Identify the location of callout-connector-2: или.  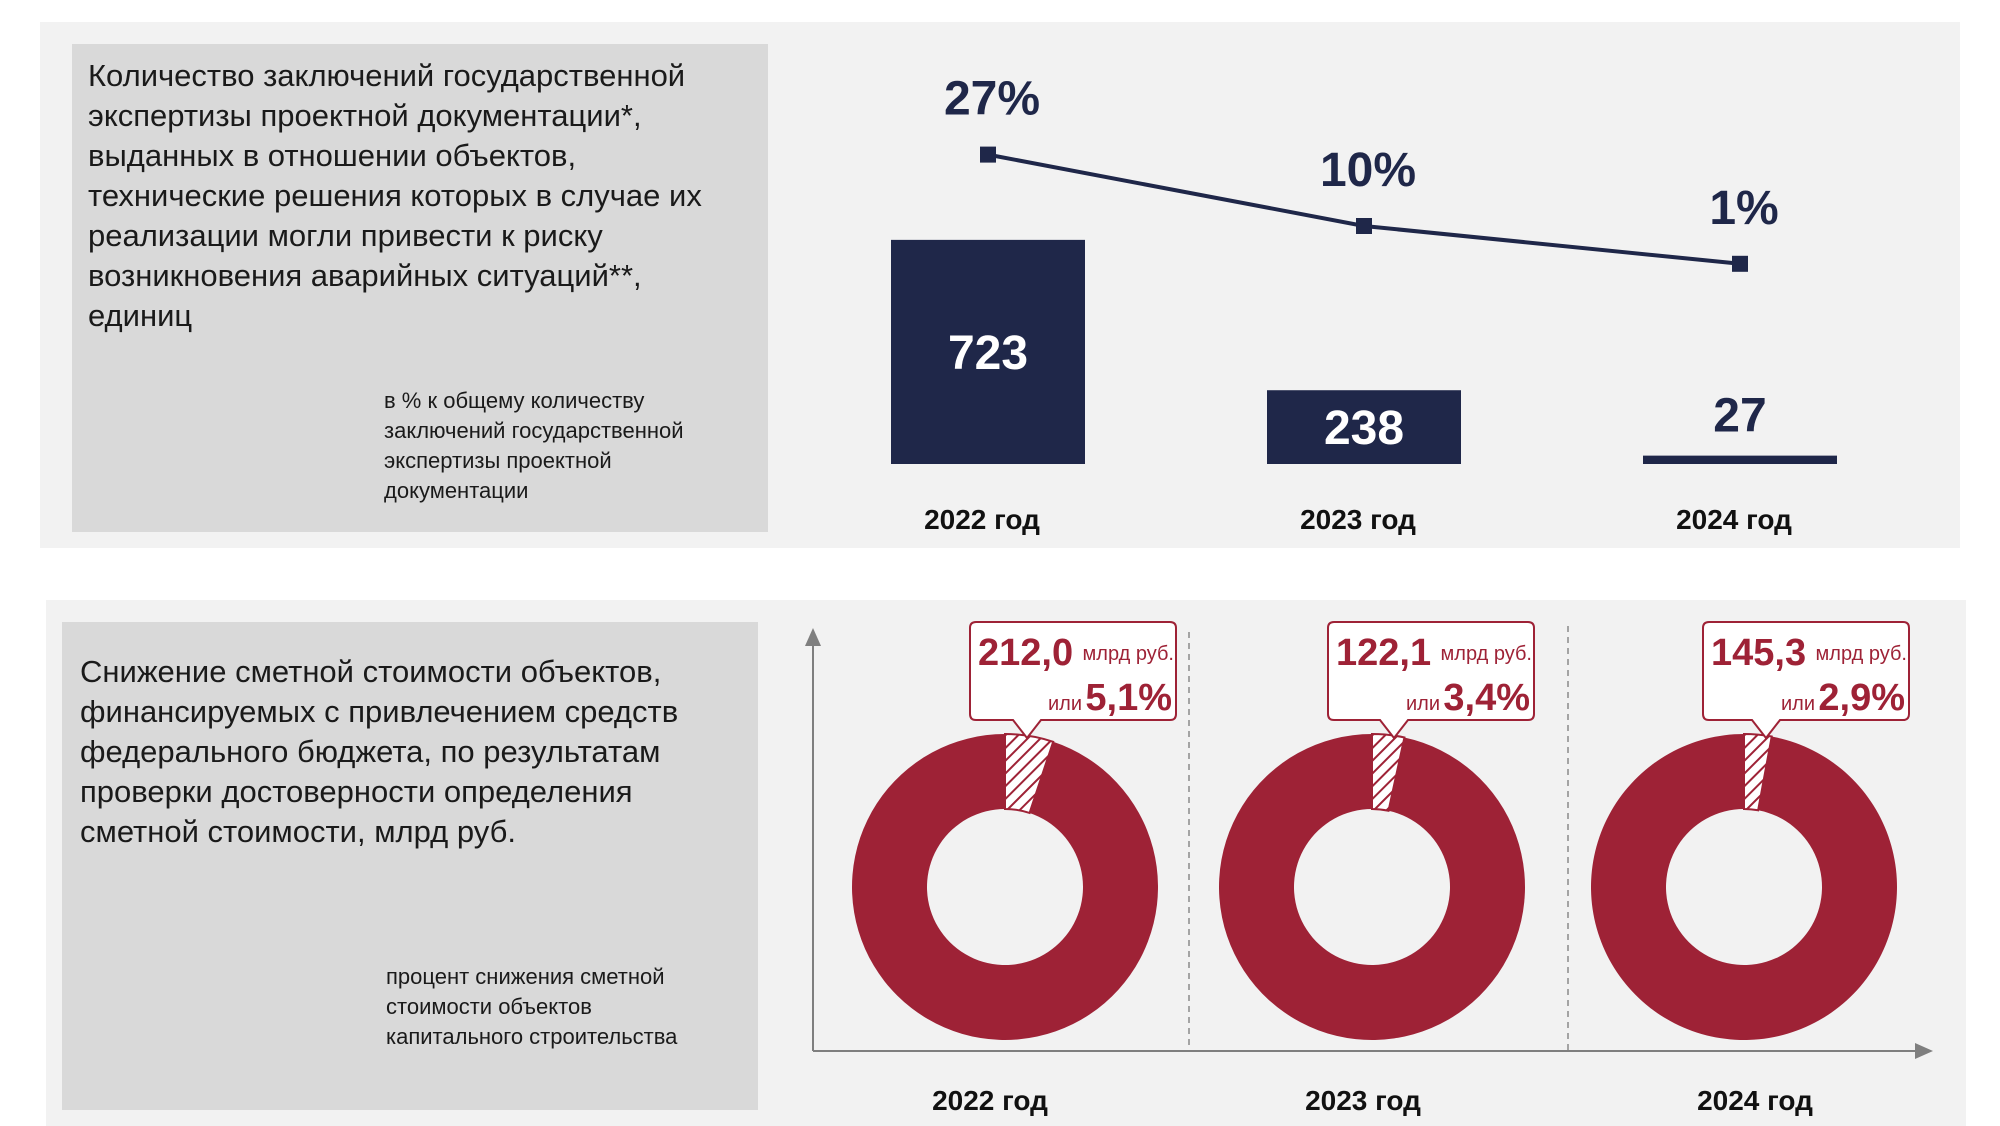
(1798, 704).